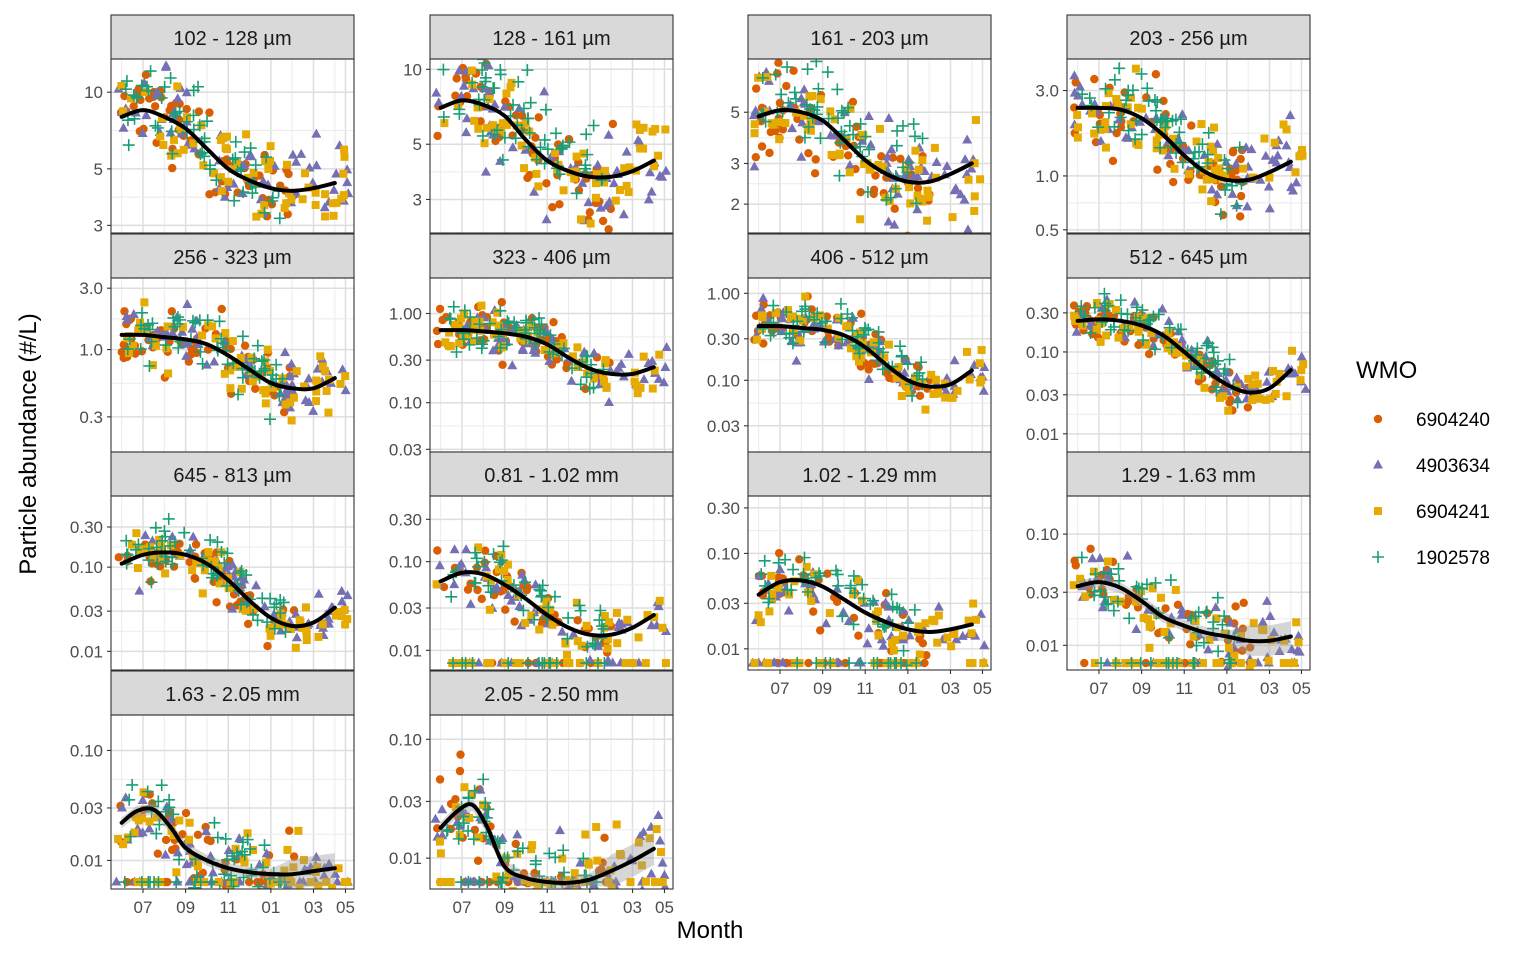 The image size is (1536, 960). What do you see at coordinates (1042, 534) in the screenshot?
I see `y-tick-label: 0.10` at bounding box center [1042, 534].